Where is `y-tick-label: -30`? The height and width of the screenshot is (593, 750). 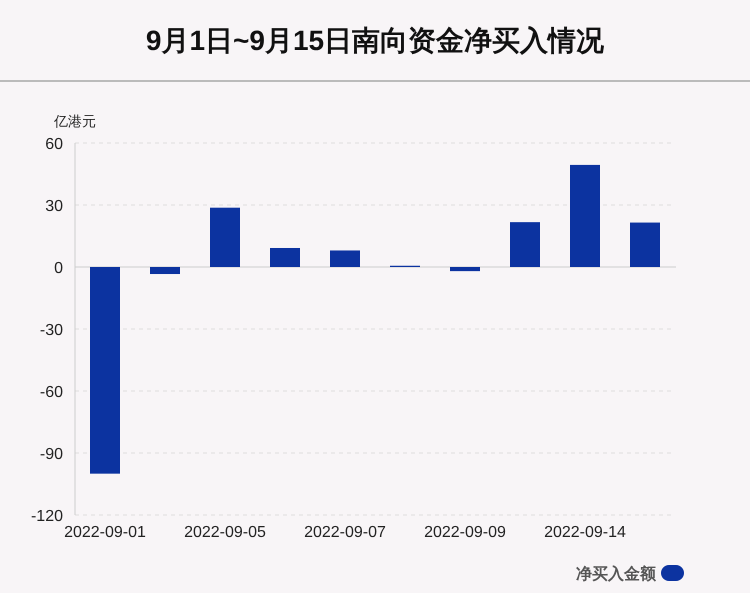
y-tick-label: -30 is located at coordinates (52, 330).